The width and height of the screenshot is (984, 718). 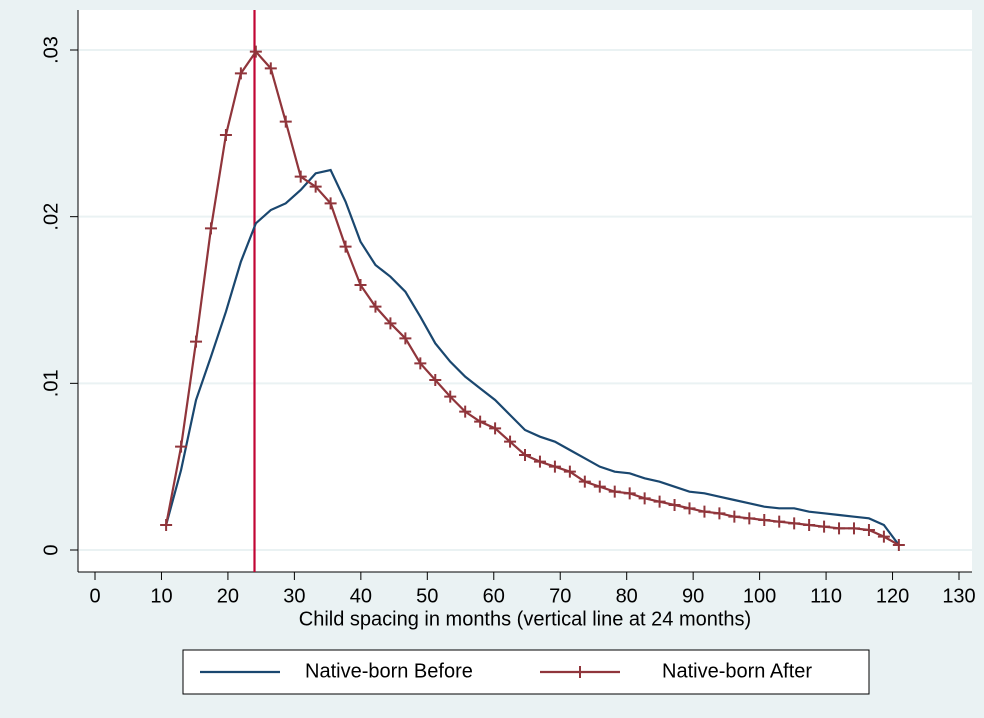 What do you see at coordinates (494, 596) in the screenshot?
I see `x-tick-label: 60` at bounding box center [494, 596].